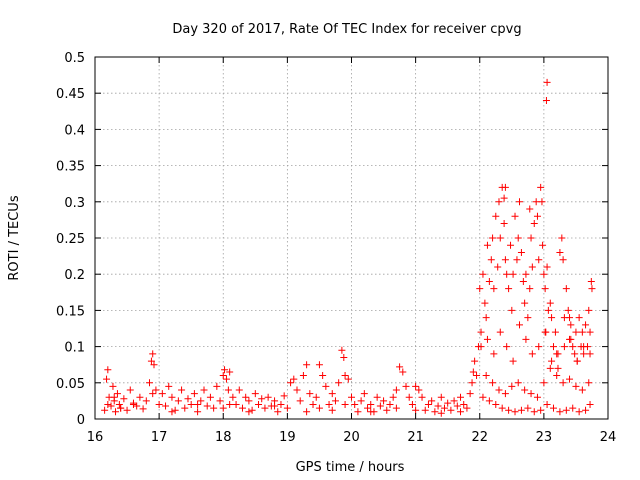 The image size is (640, 480). Describe the element at coordinates (14, 237) in the screenshot. I see `y-axis-label: ROTI / TECUs` at that location.